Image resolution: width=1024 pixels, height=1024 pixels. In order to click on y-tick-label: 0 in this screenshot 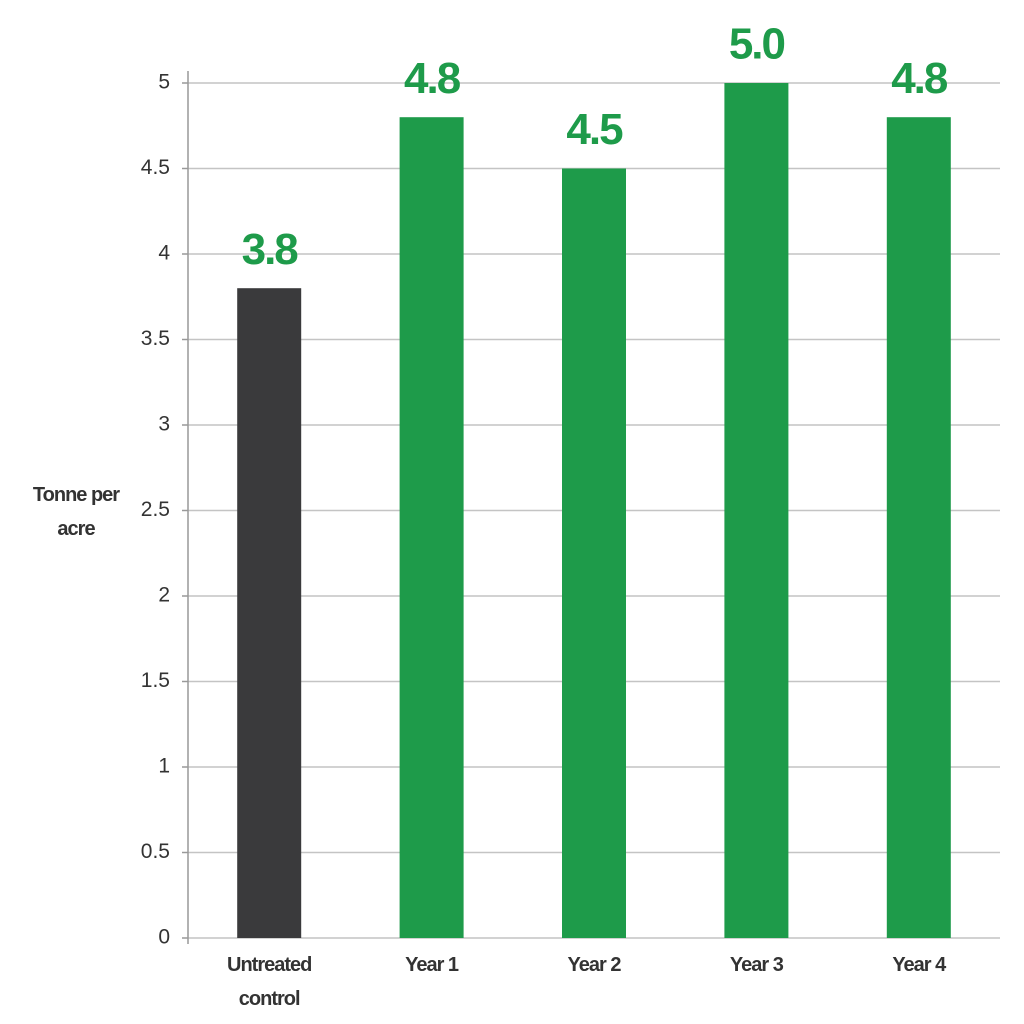, I will do `click(164, 937)`.